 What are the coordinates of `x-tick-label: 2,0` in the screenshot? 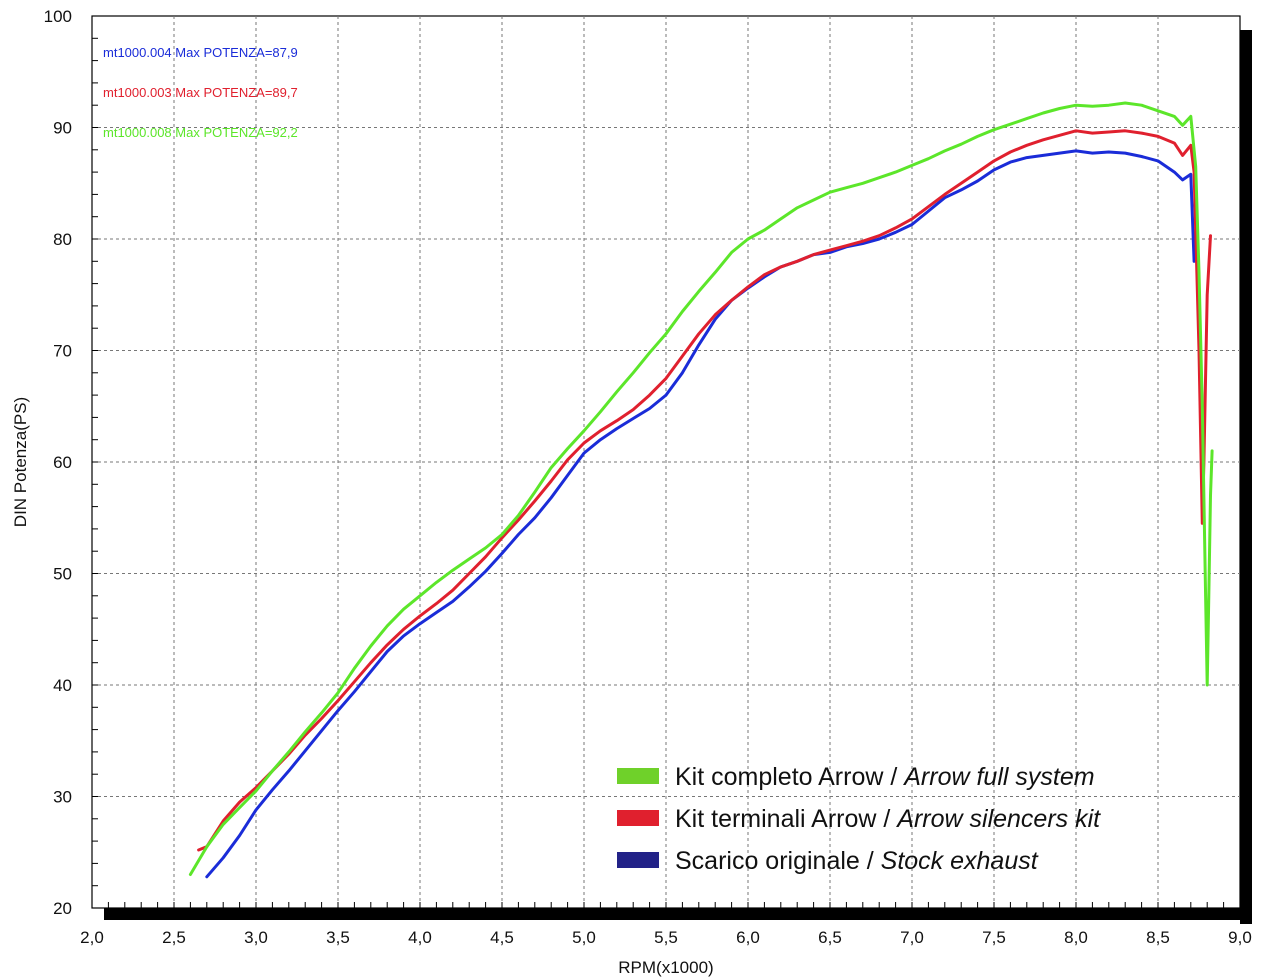 It's located at (92, 937).